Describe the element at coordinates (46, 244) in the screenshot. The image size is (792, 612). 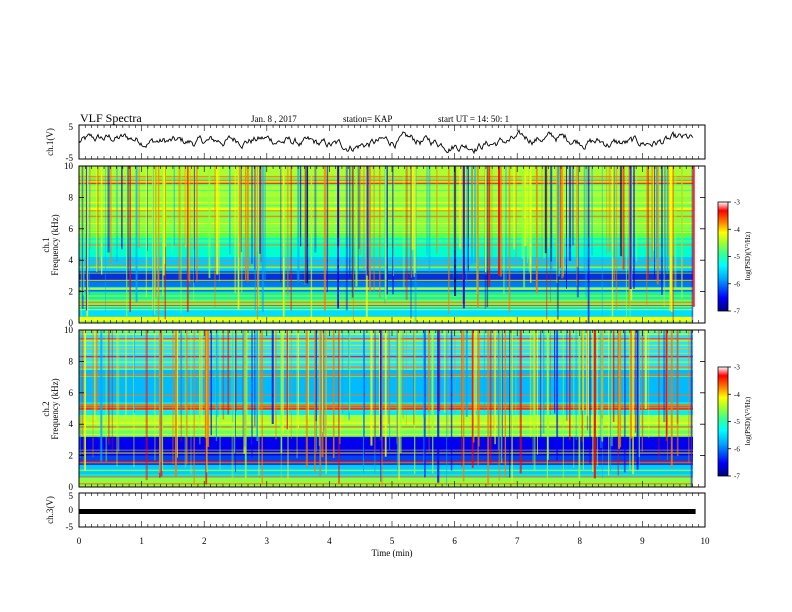
I see `ch1-spectrogram-ylabel-channel: ch.1` at that location.